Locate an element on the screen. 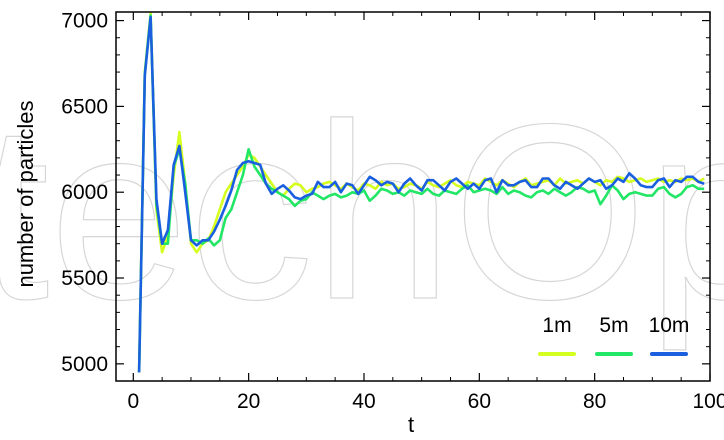 This screenshot has height=440, width=724. x-tick-label: 40 is located at coordinates (363, 401).